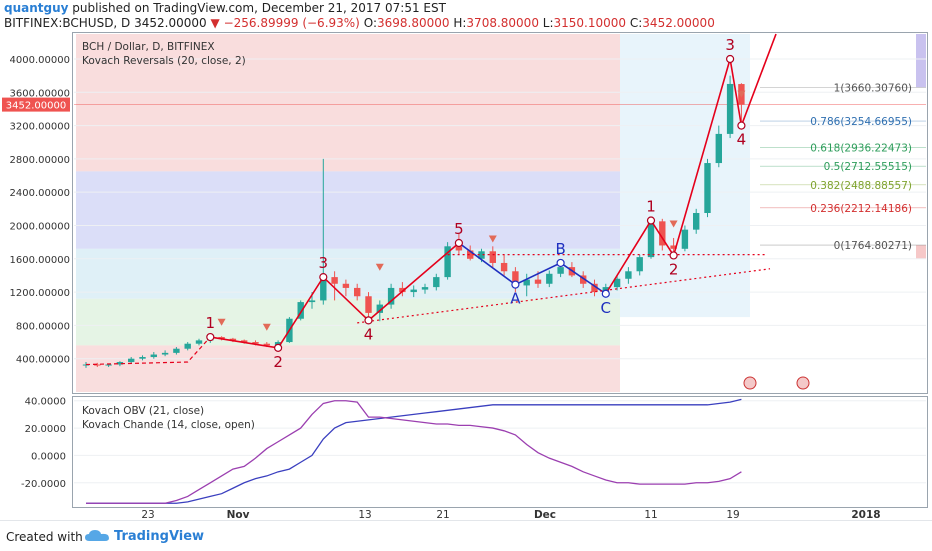 This screenshot has width=932, height=551. What do you see at coordinates (861, 209) in the screenshot?
I see `fib-level-label: 0.236(2212.14186)` at bounding box center [861, 209].